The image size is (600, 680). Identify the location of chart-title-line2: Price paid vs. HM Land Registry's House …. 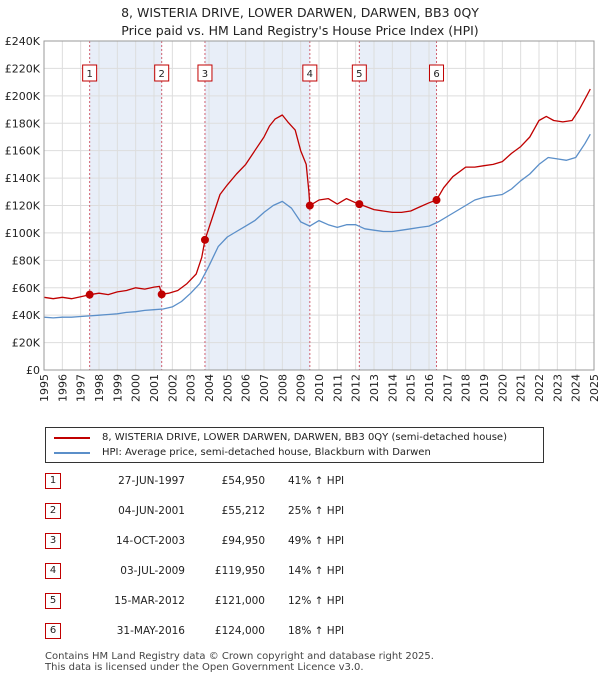
(300, 30).